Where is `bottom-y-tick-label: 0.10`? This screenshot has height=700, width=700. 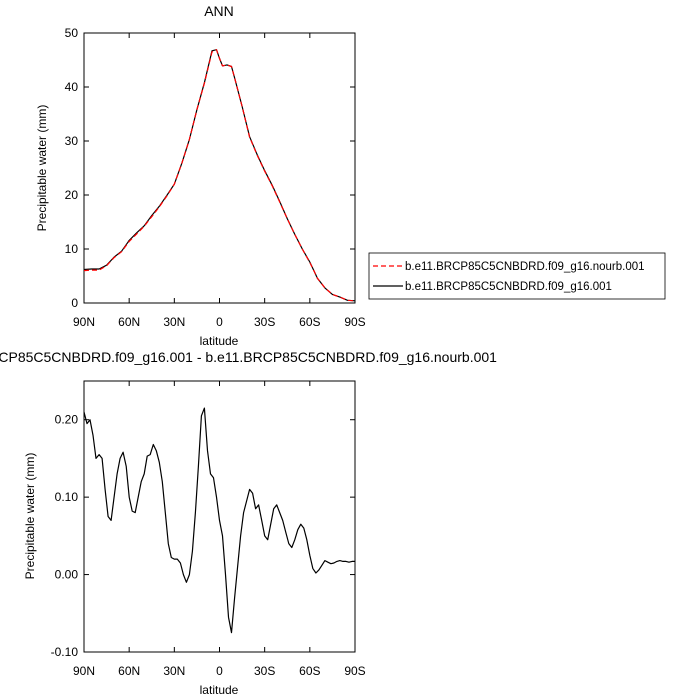 bottom-y-tick-label: 0.10 is located at coordinates (67, 497).